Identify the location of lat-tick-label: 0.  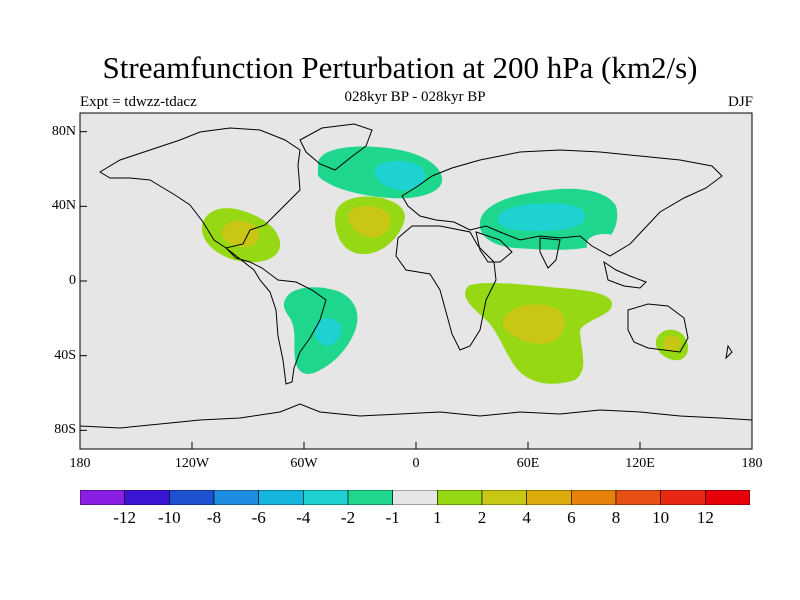
(72, 280).